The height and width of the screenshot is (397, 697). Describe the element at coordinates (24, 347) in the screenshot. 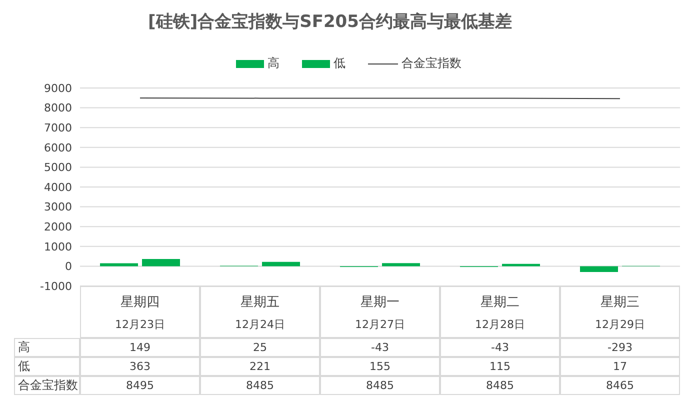

I see `text: 高` at that location.